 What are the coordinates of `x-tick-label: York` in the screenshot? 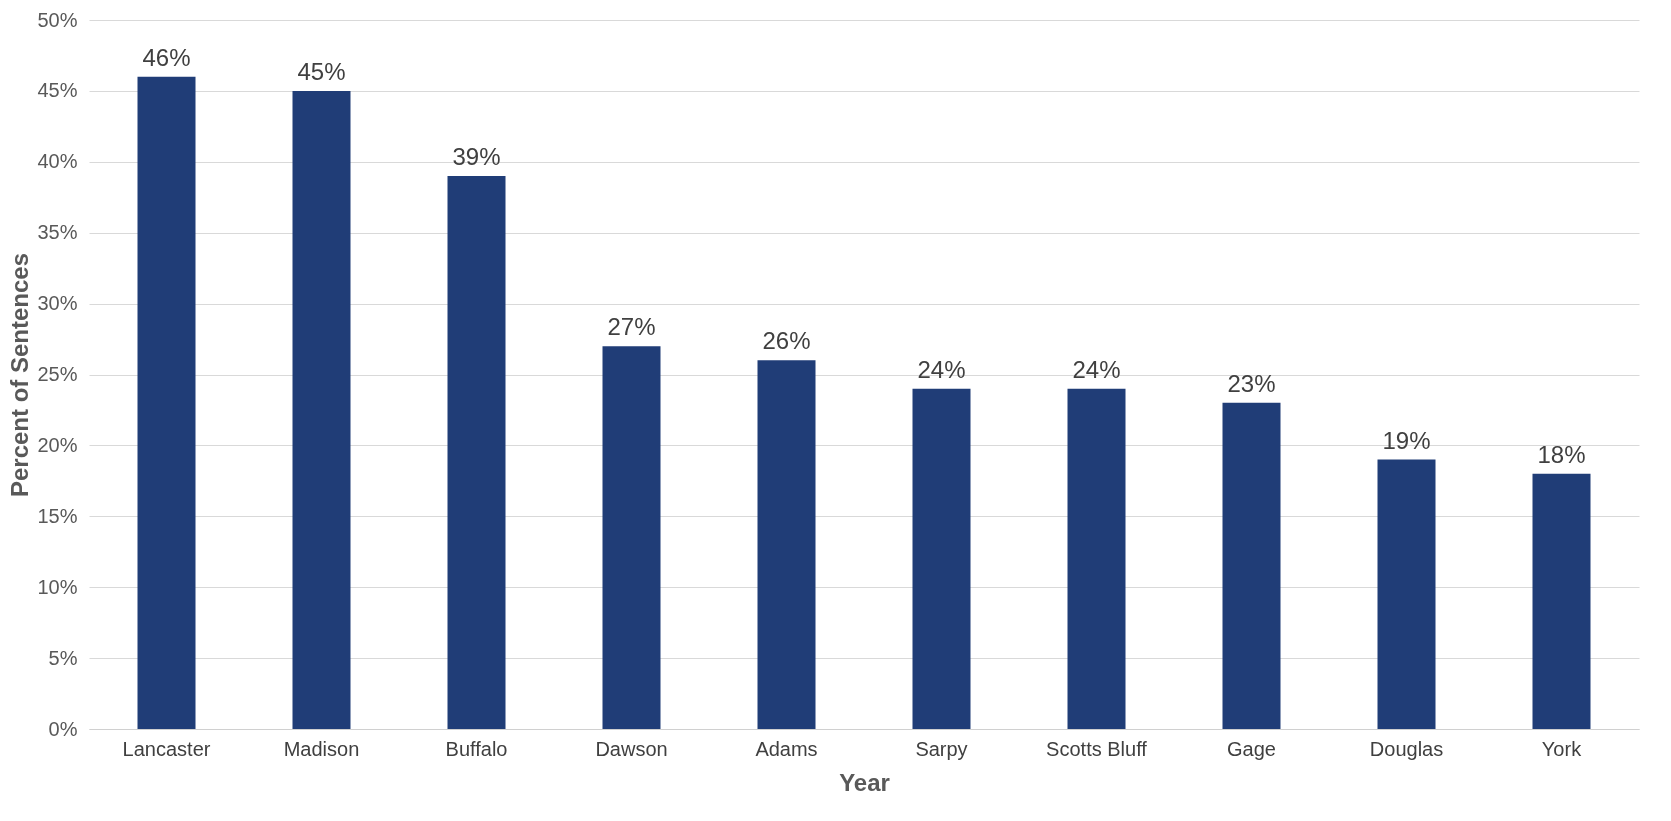 It's located at (1562, 748).